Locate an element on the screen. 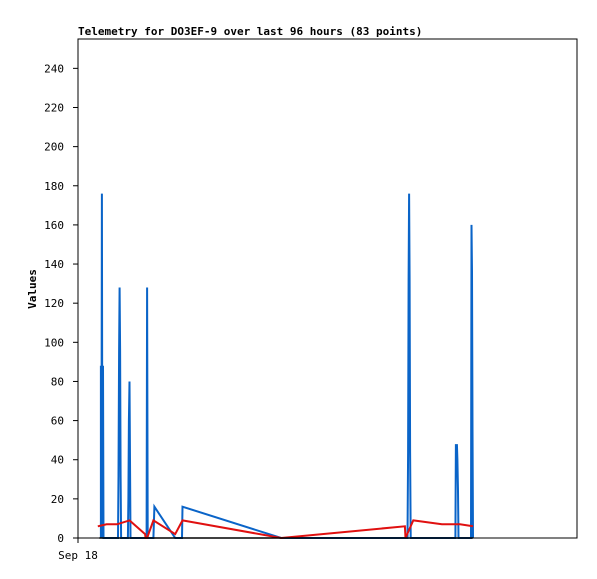 This screenshot has width=597, height=579. y-tick-label: 200 is located at coordinates (54, 147).